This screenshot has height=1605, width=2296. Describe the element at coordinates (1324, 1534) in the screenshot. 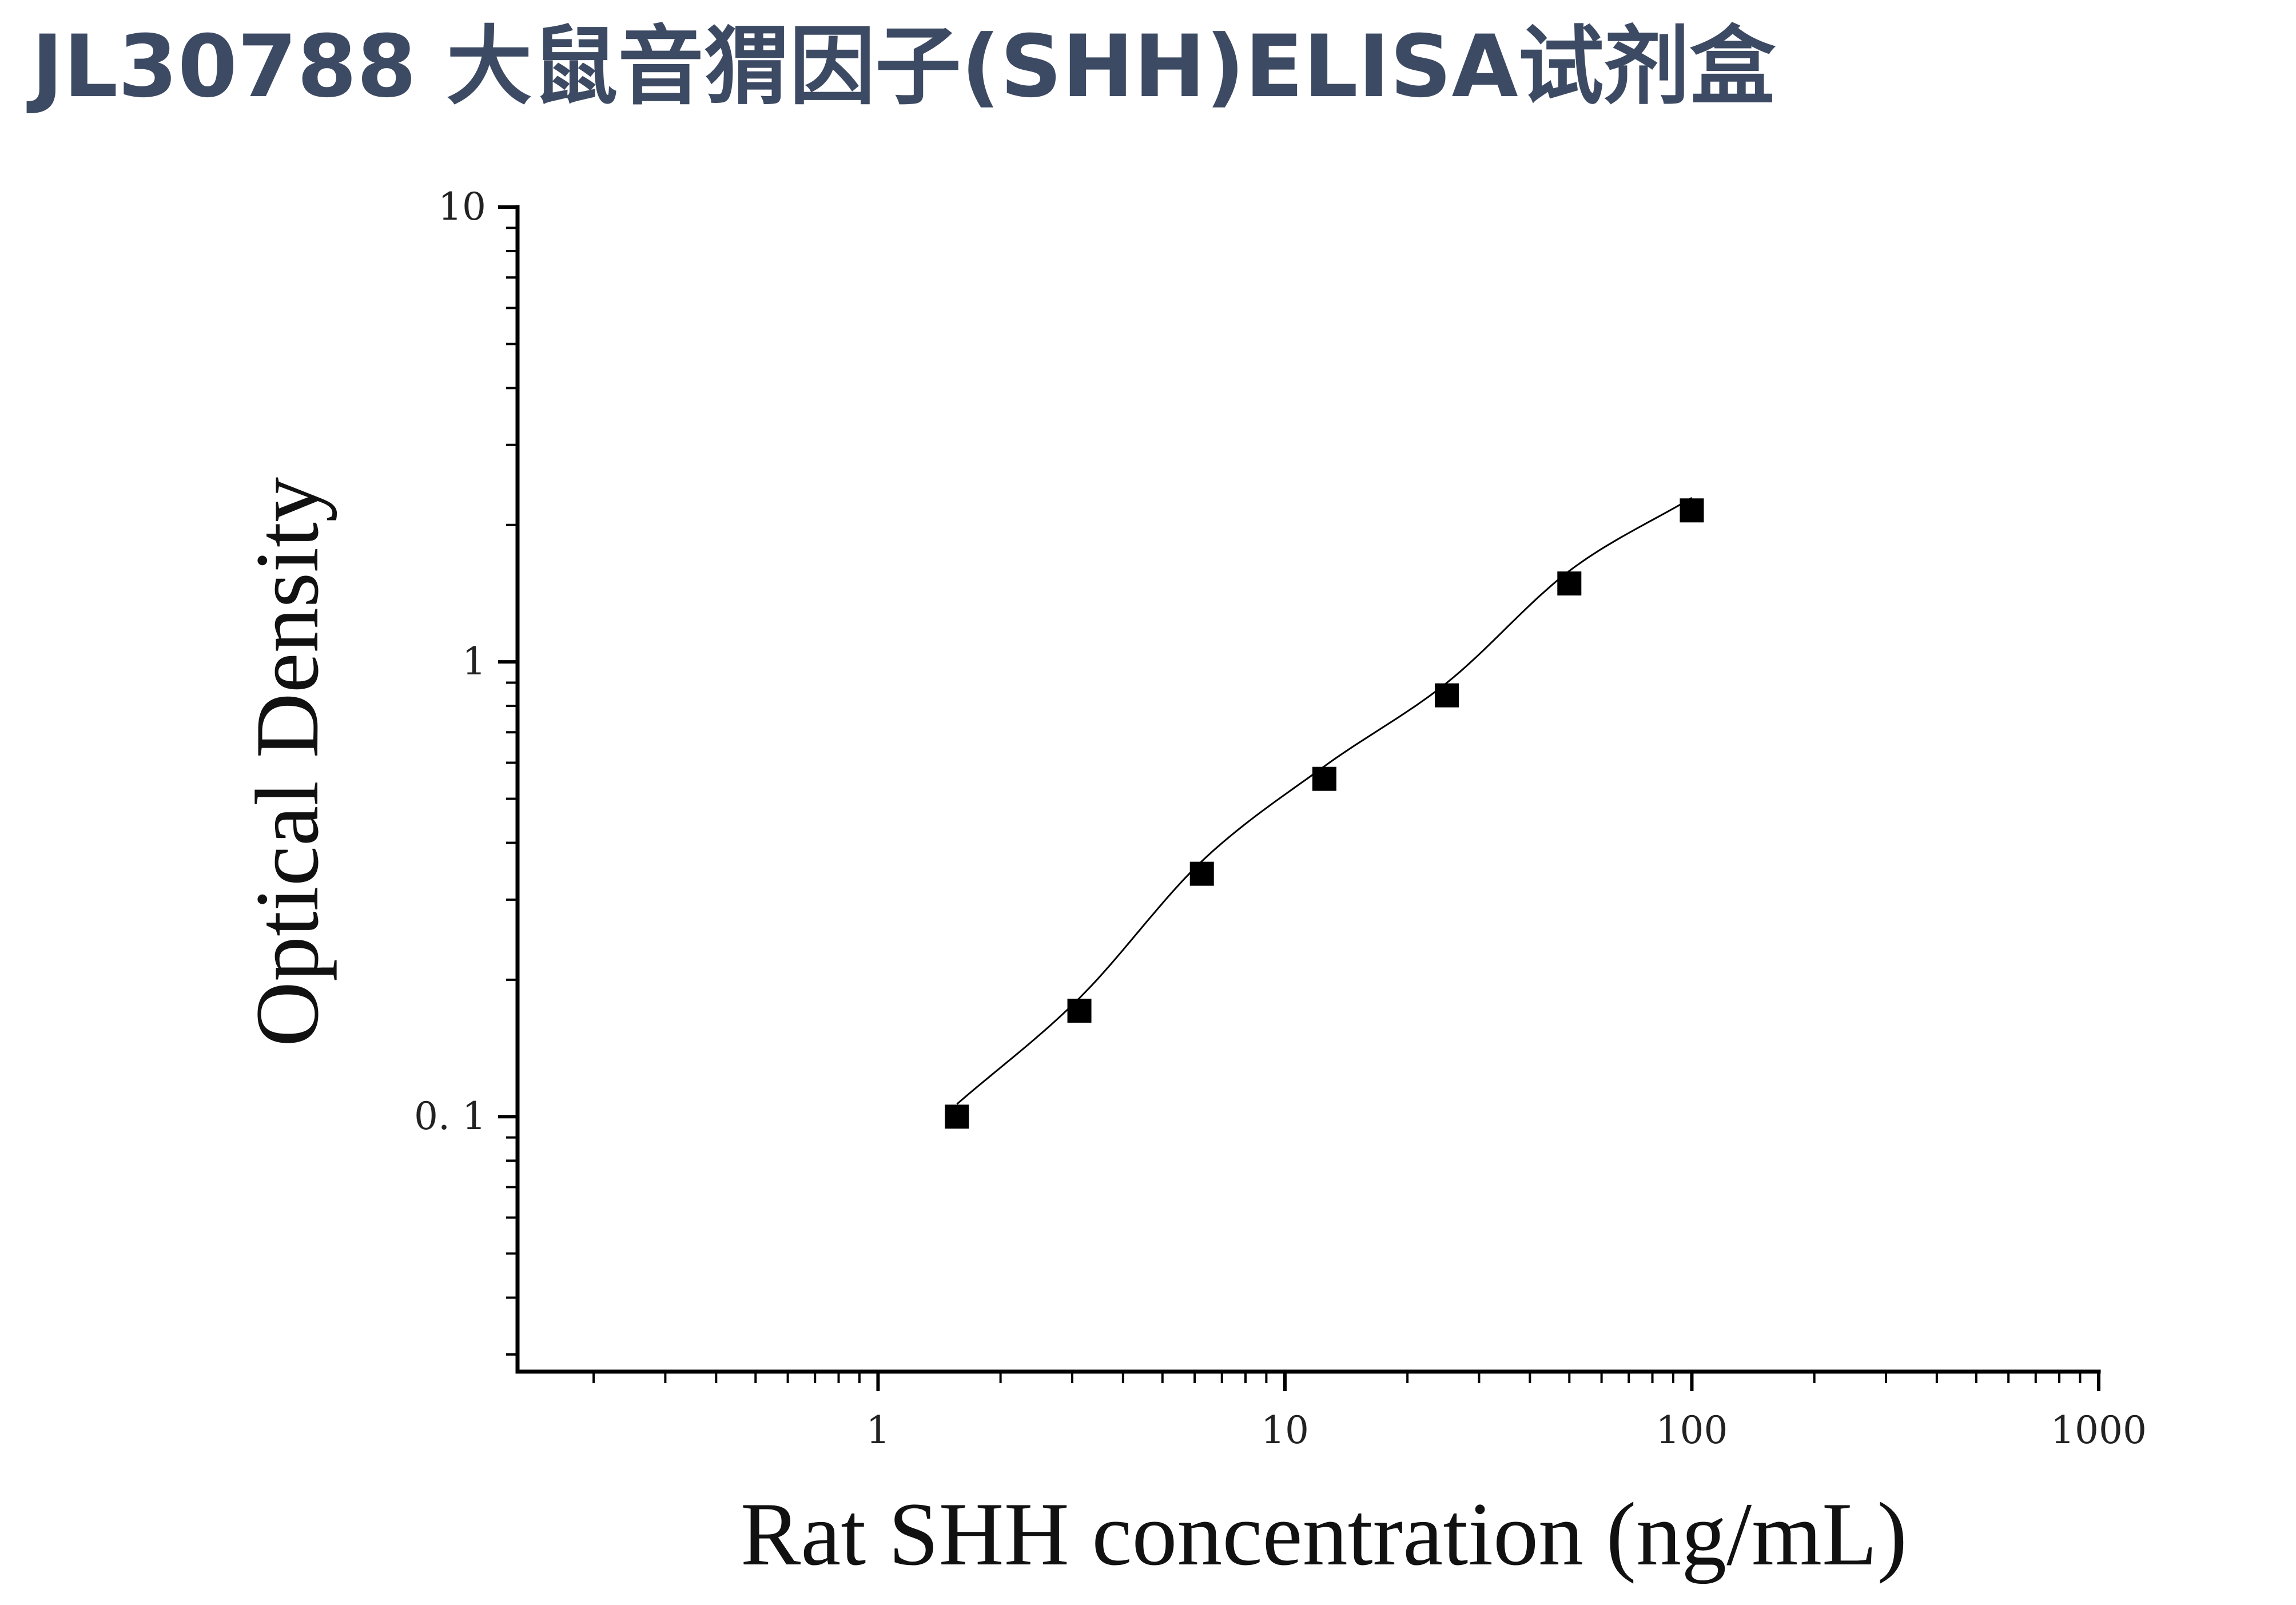

I see `x-axis-label: Rat SHH concentration (ng/mL)` at that location.